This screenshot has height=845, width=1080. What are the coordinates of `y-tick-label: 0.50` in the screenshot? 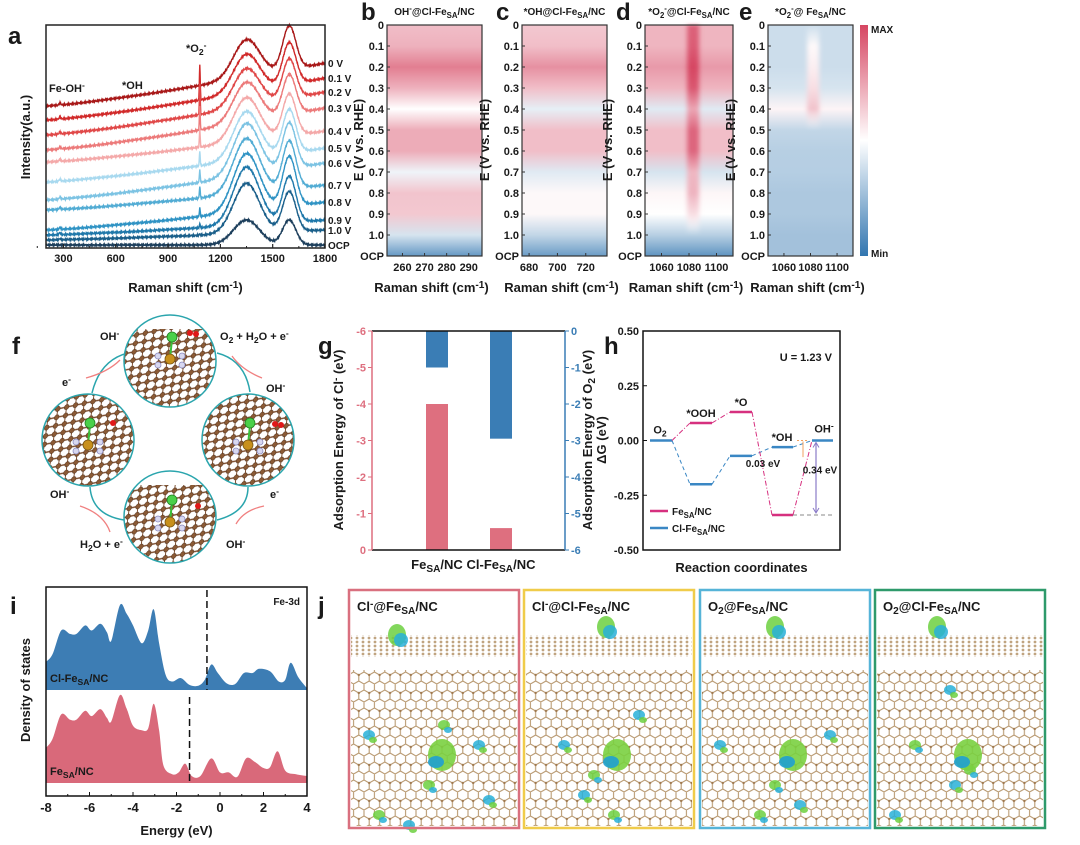 It's located at (628, 332).